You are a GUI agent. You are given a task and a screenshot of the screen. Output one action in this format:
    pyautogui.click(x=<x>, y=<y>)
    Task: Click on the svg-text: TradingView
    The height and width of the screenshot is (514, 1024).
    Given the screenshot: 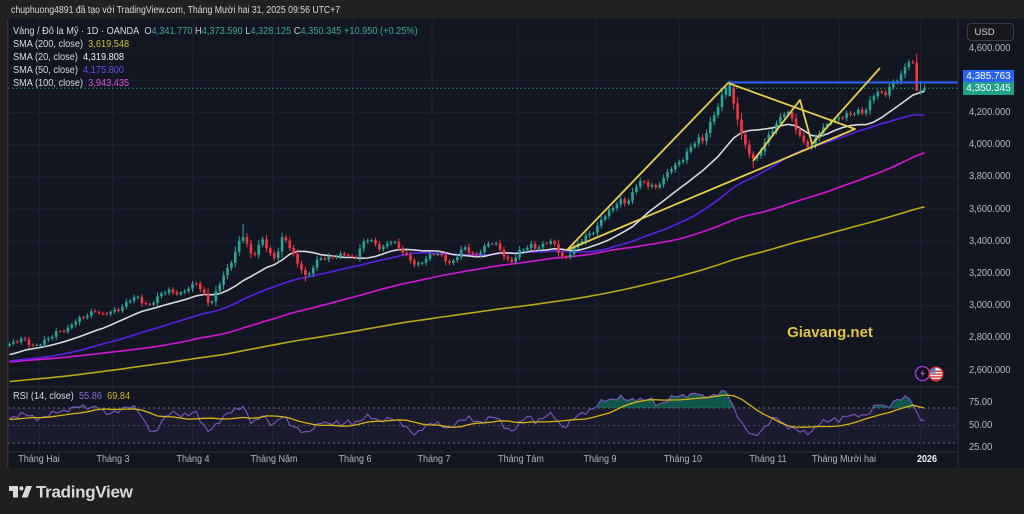 What is the action you would take?
    pyautogui.click(x=85, y=492)
    